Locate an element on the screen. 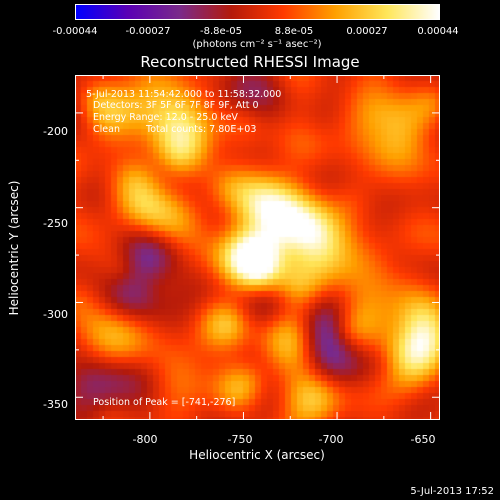 This screenshot has width=500, height=500. y-tick-label: -350 is located at coordinates (55, 404).